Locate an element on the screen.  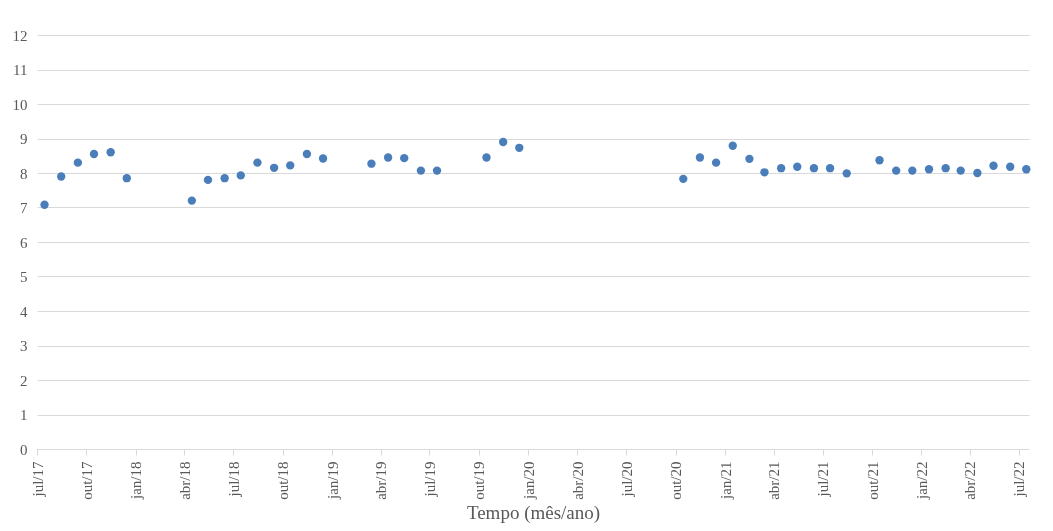
y-tick-label: 4 is located at coordinates (24, 311).